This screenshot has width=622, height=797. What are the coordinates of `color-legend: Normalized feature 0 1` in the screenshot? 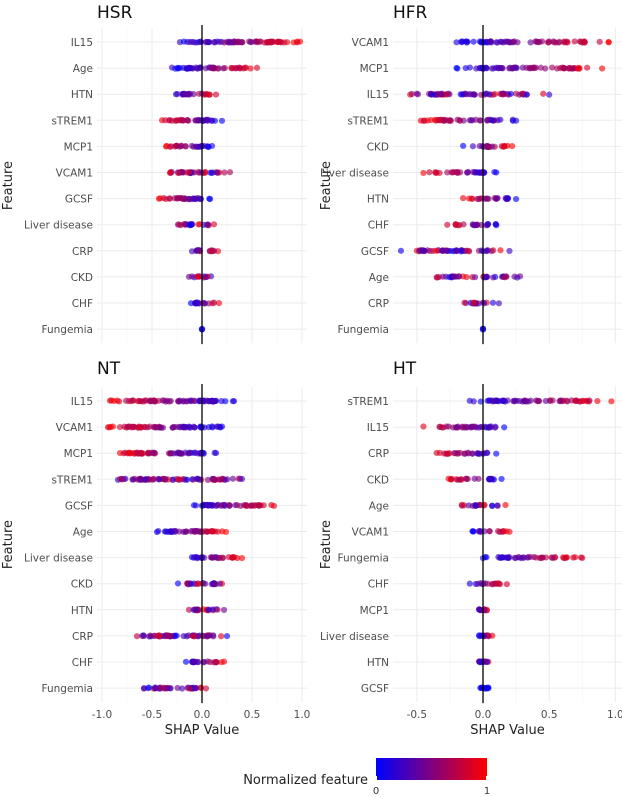 It's located at (366, 777).